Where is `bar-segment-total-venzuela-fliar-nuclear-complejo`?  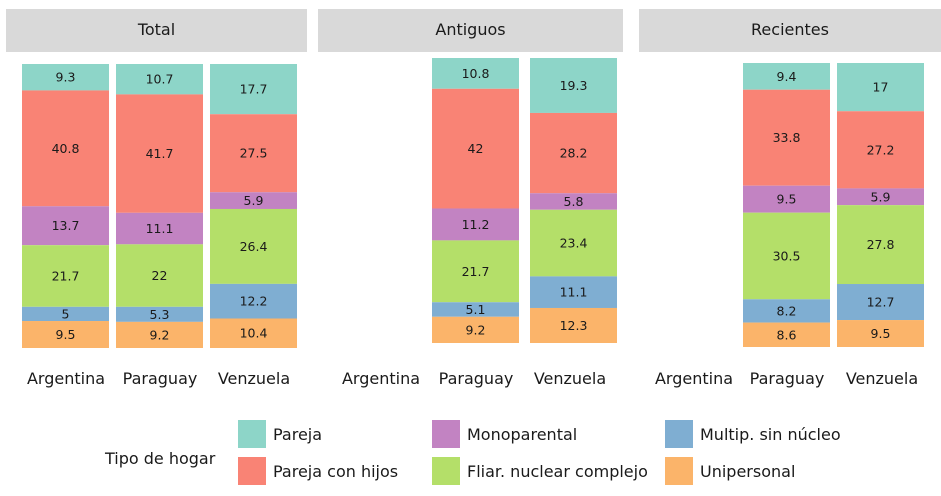
bar-segment-total-venzuela-fliar-nuclear-complejo is located at coordinates (253, 246).